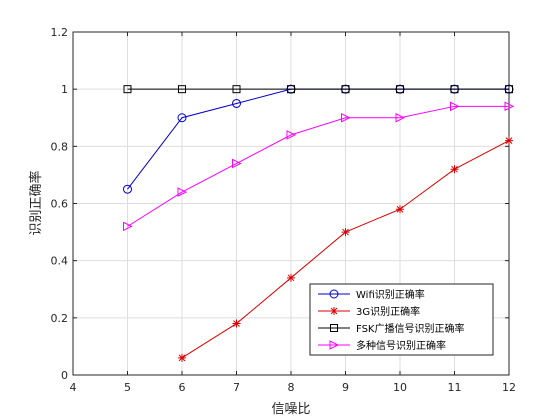 This screenshot has width=560, height=420. I want to click on y-tick-label: 0.2, so click(60, 318).